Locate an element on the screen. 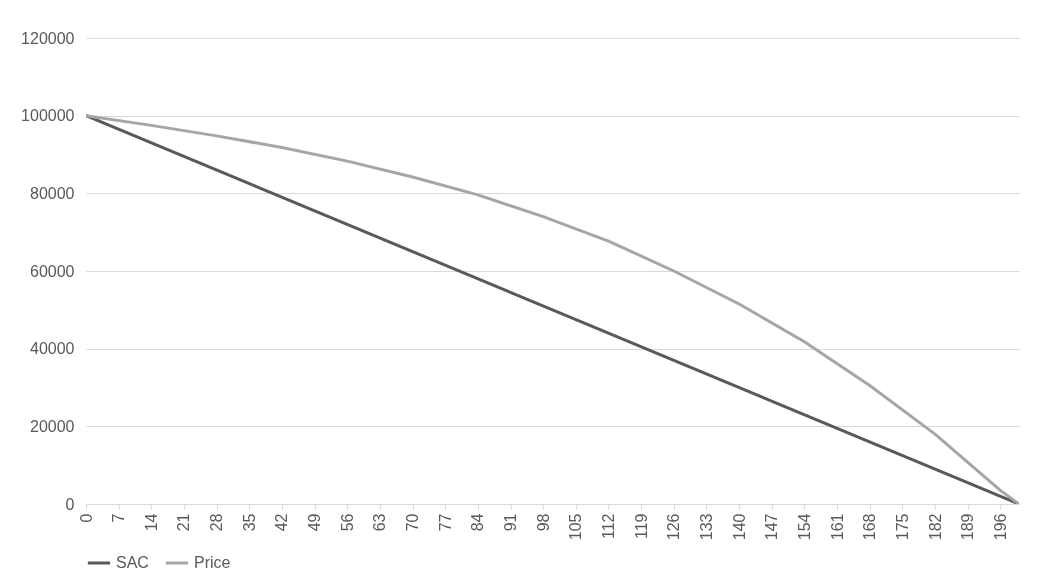 The width and height of the screenshot is (1037, 581). x-tick-label: 0 is located at coordinates (86, 518).